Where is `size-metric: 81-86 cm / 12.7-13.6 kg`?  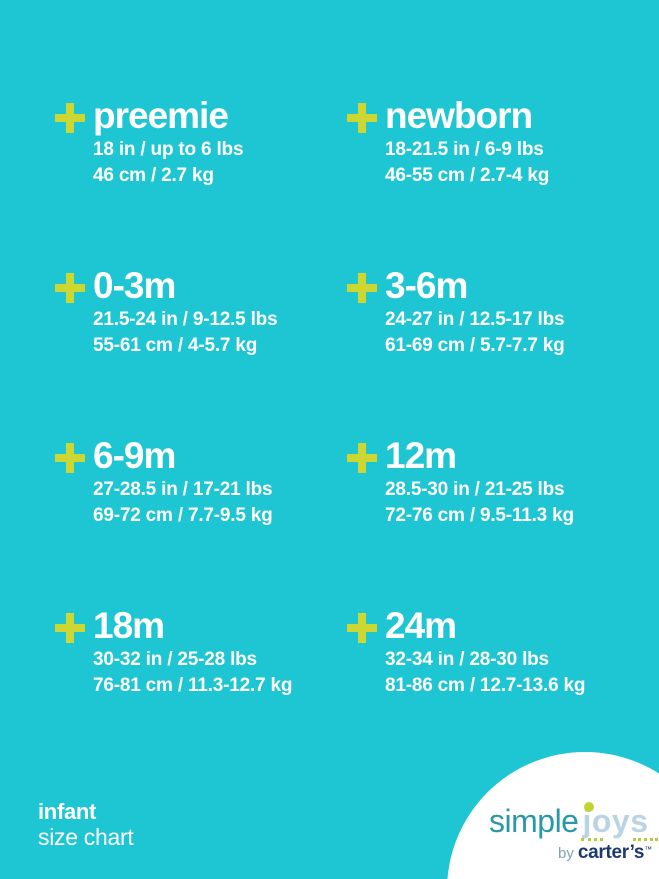 size-metric: 81-86 cm / 12.7-13.6 kg is located at coordinates (485, 685).